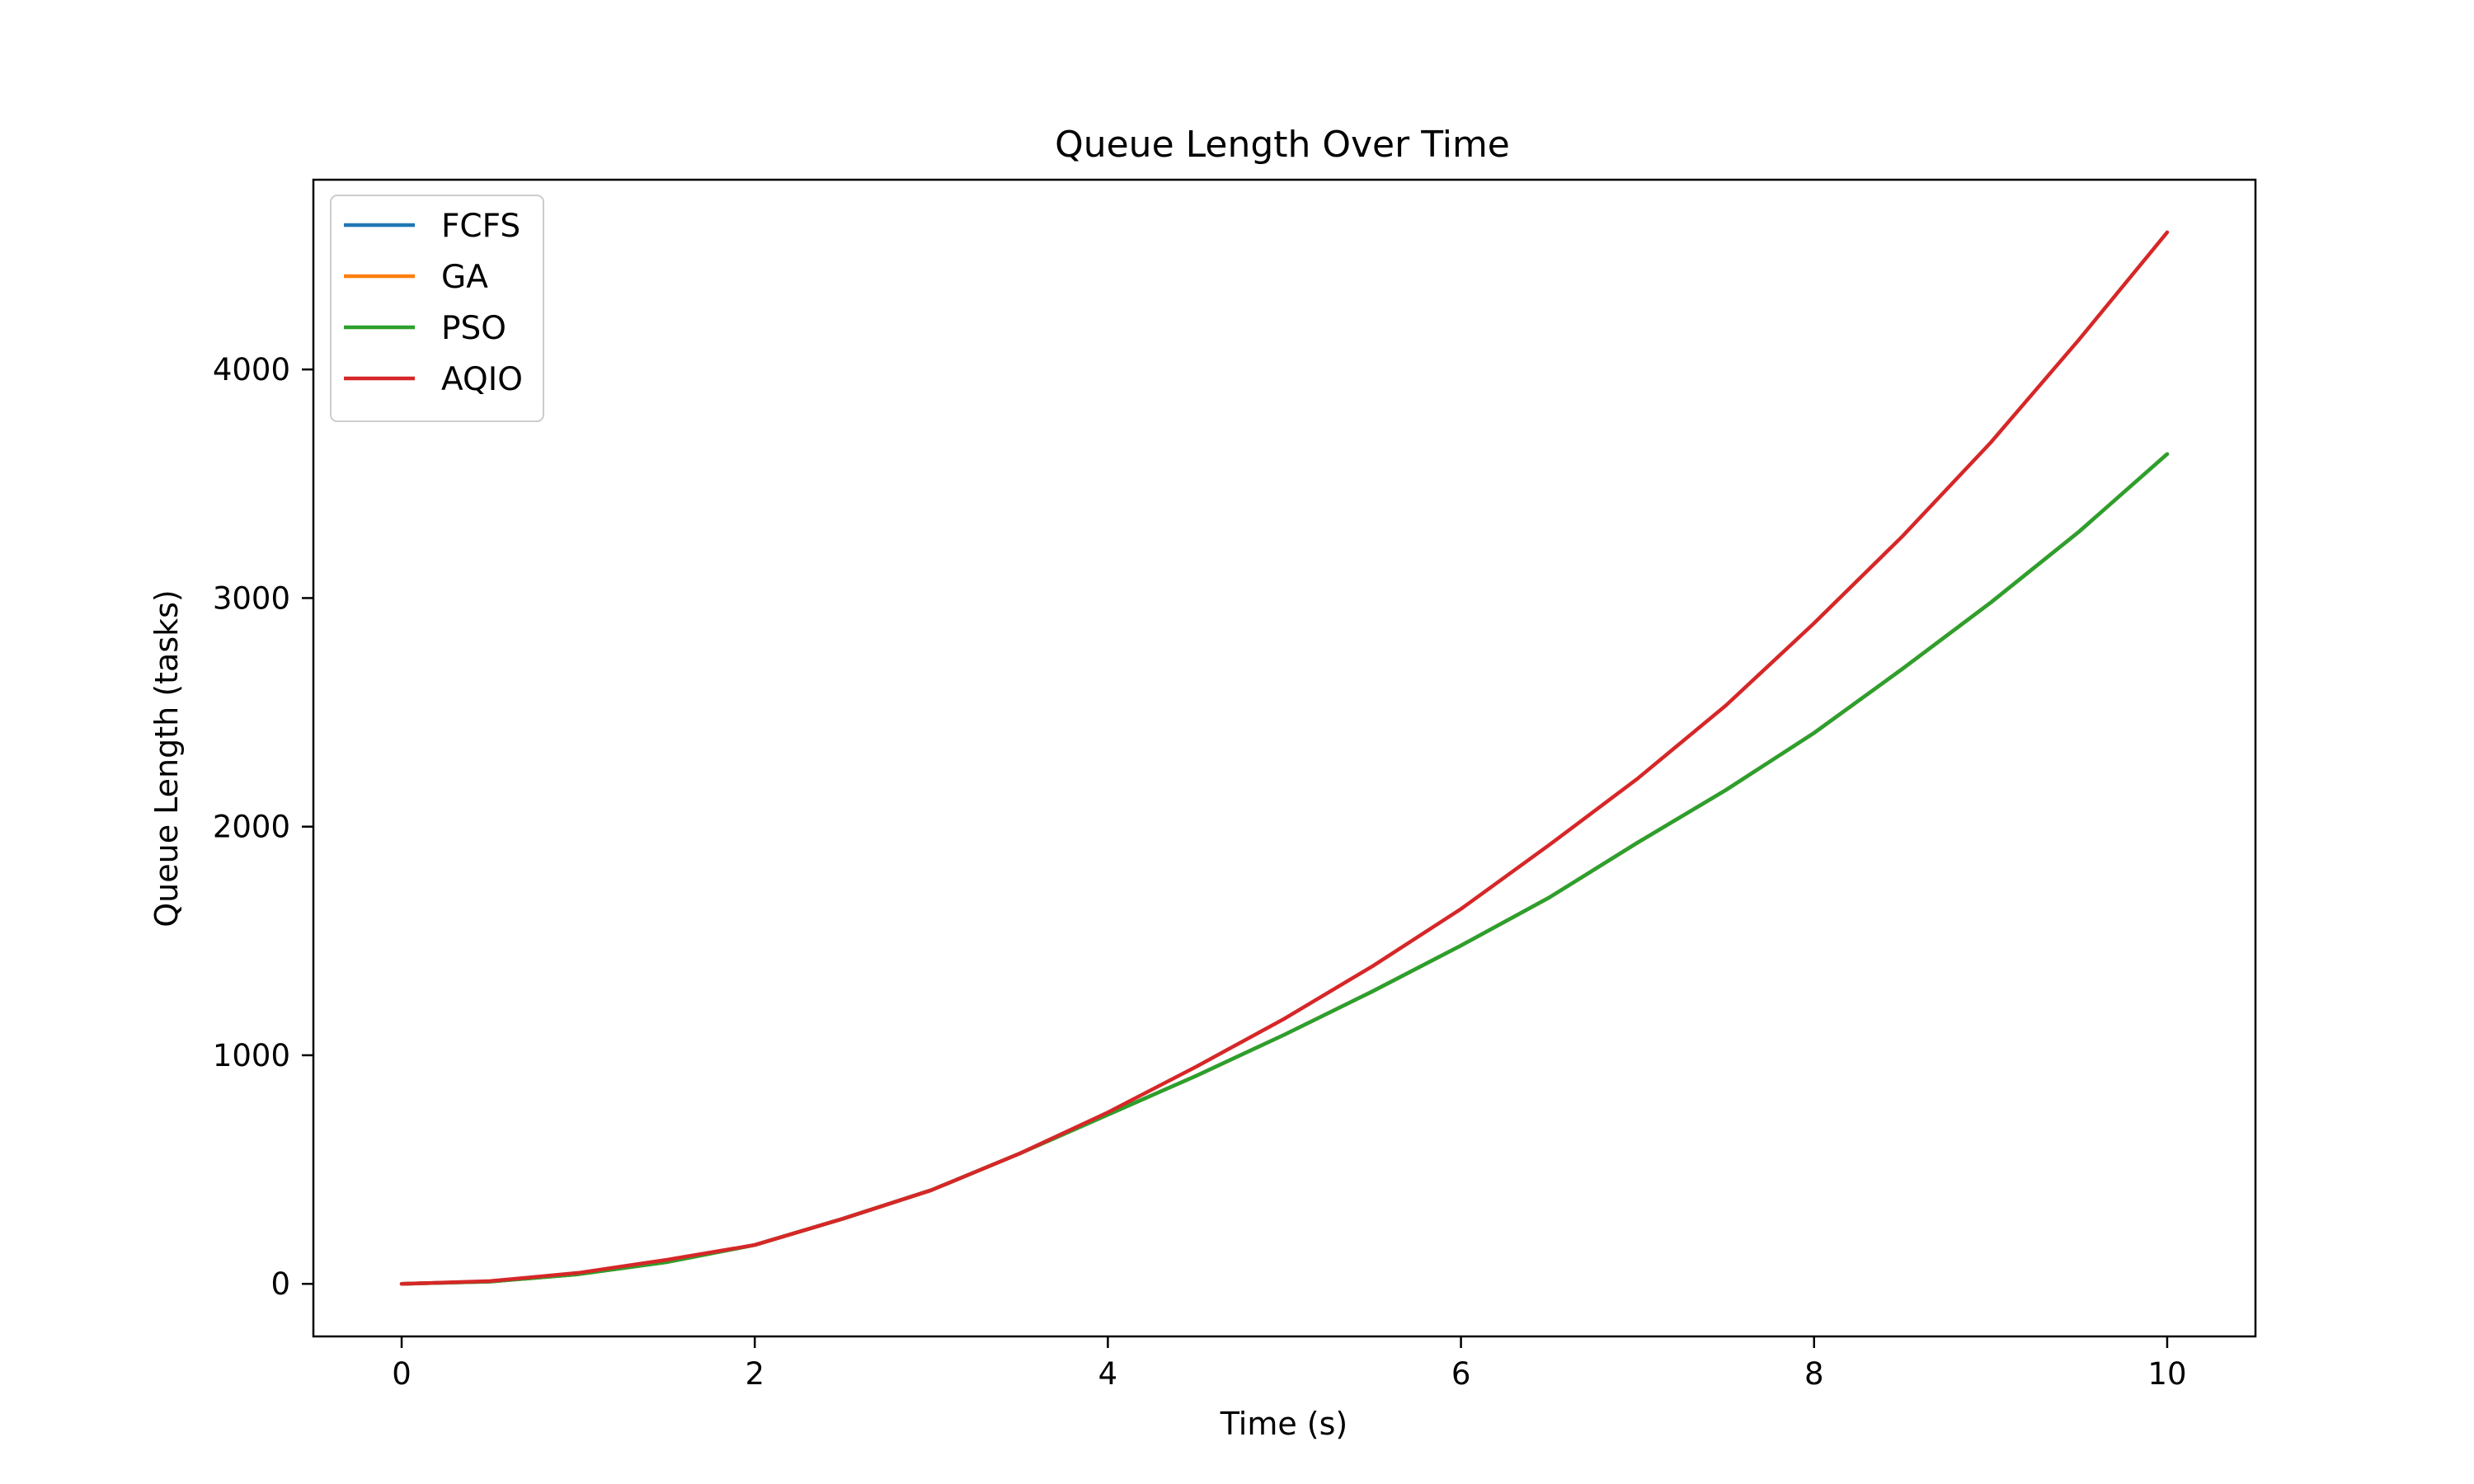  Describe the element at coordinates (473, 328) in the screenshot. I see `legend-label-pso: PSO` at that location.